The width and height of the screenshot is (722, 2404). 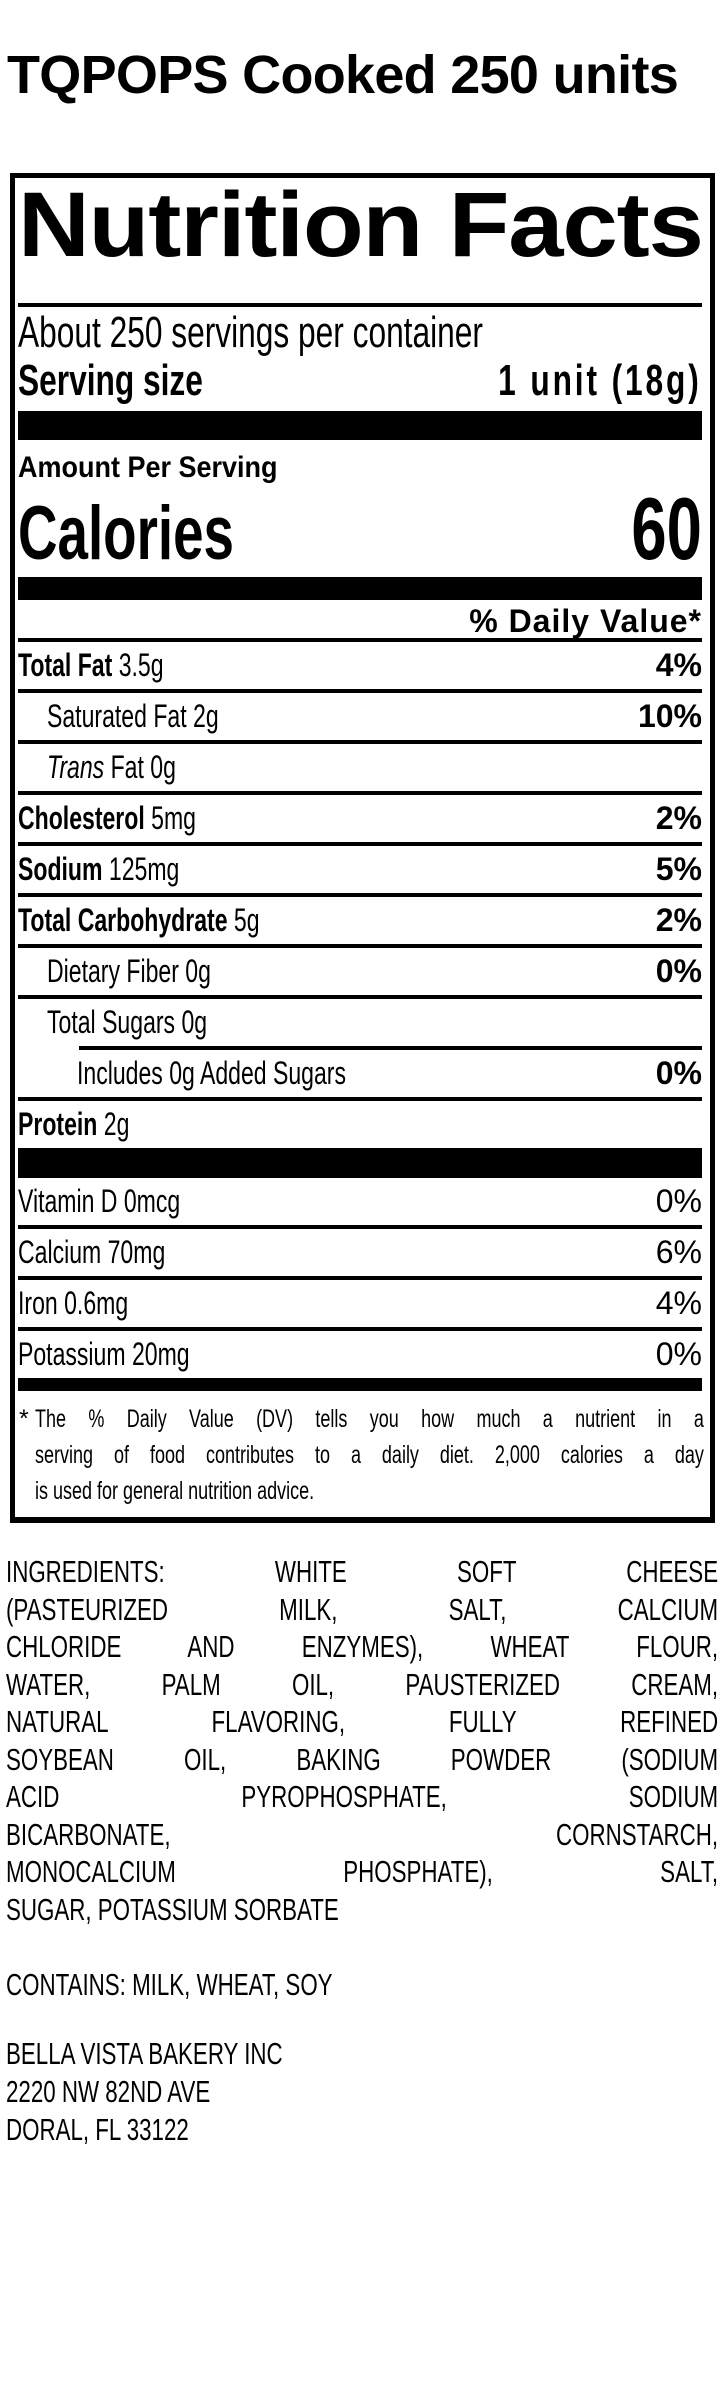 I want to click on vitamin-row: Vitamin D 0mcg 0%, so click(x=360, y=1201).